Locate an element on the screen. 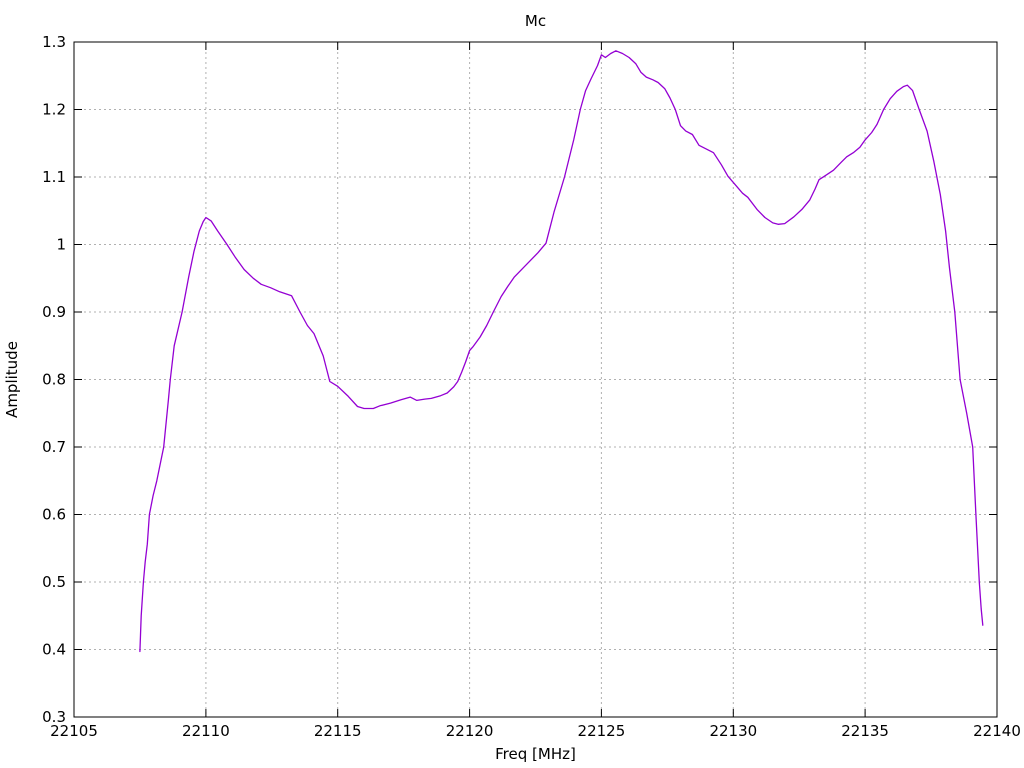  x-tick-label: 22120 is located at coordinates (470, 731).